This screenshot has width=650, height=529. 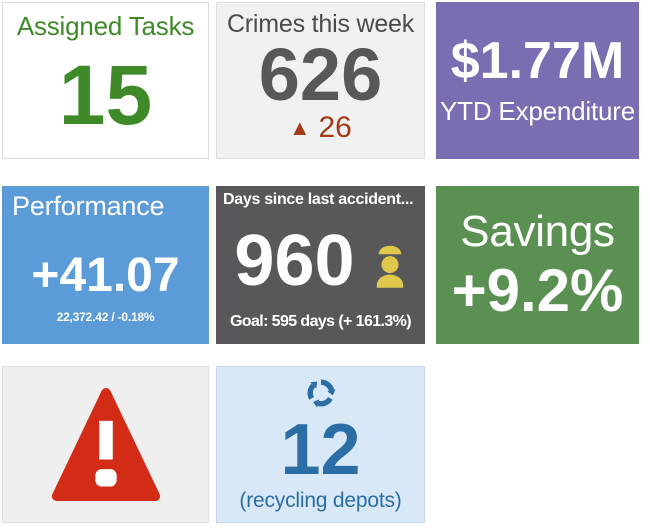 What do you see at coordinates (105, 95) in the screenshot?
I see `assigned-tasks-value: 15` at bounding box center [105, 95].